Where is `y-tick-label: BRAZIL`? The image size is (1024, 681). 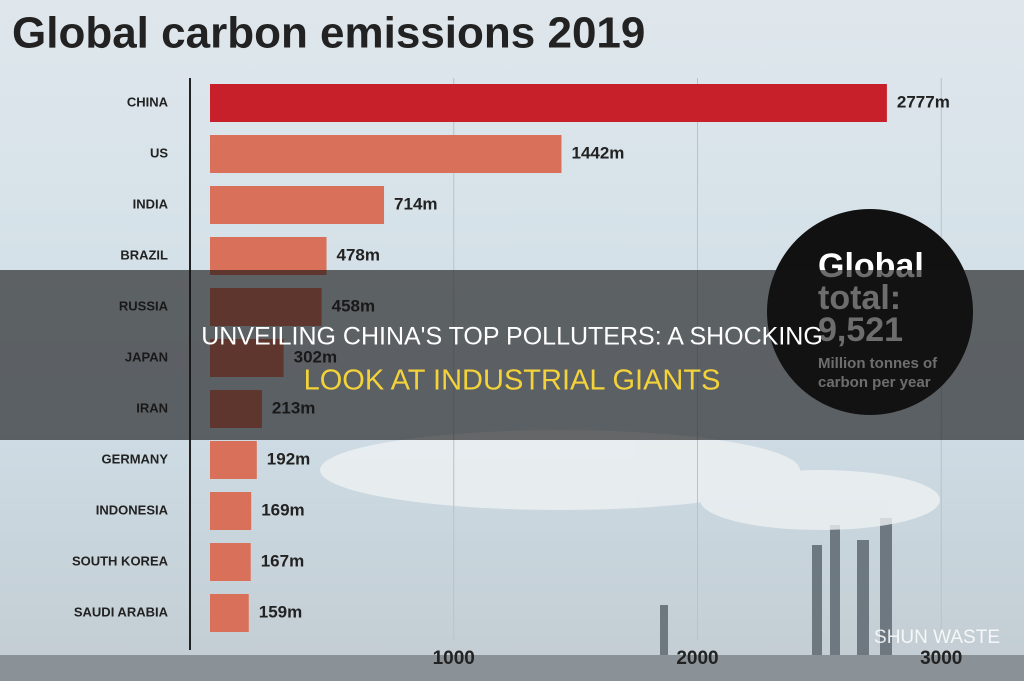
y-tick-label: BRAZIL is located at coordinates (144, 254).